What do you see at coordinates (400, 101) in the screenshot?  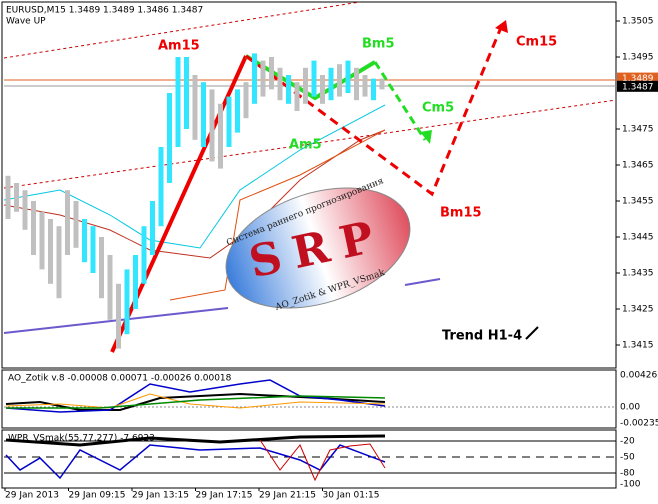 I see `wave-cm5` at bounding box center [400, 101].